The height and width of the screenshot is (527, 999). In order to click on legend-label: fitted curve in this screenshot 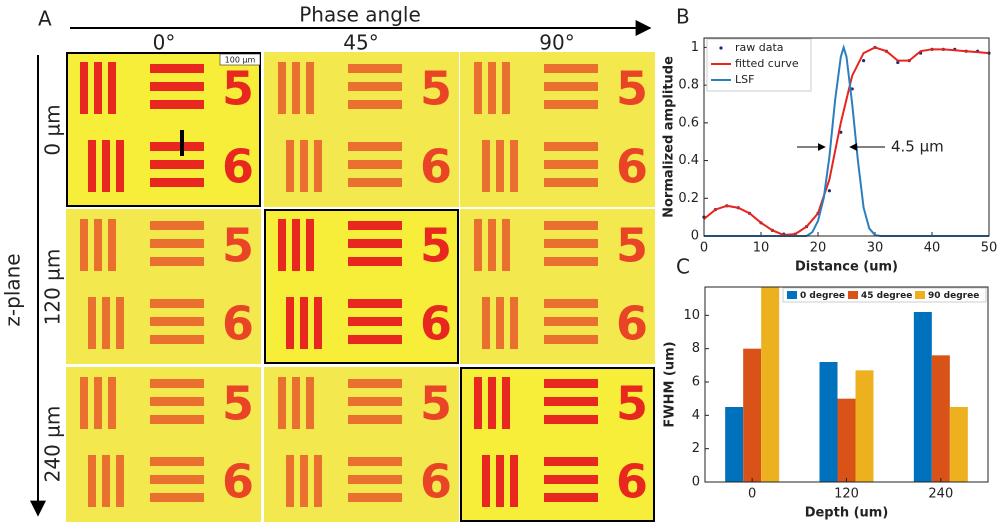, I will do `click(767, 63)`.